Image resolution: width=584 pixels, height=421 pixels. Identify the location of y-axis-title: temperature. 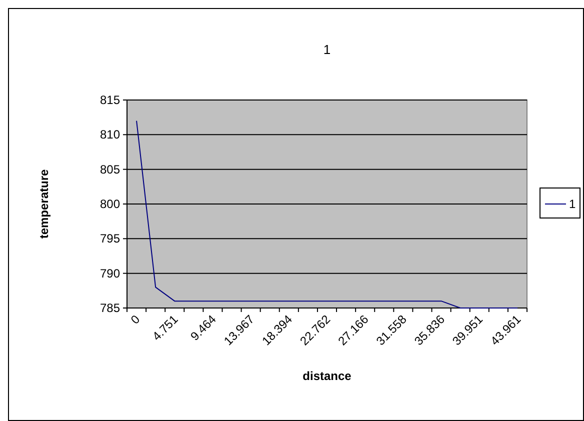
(44, 203).